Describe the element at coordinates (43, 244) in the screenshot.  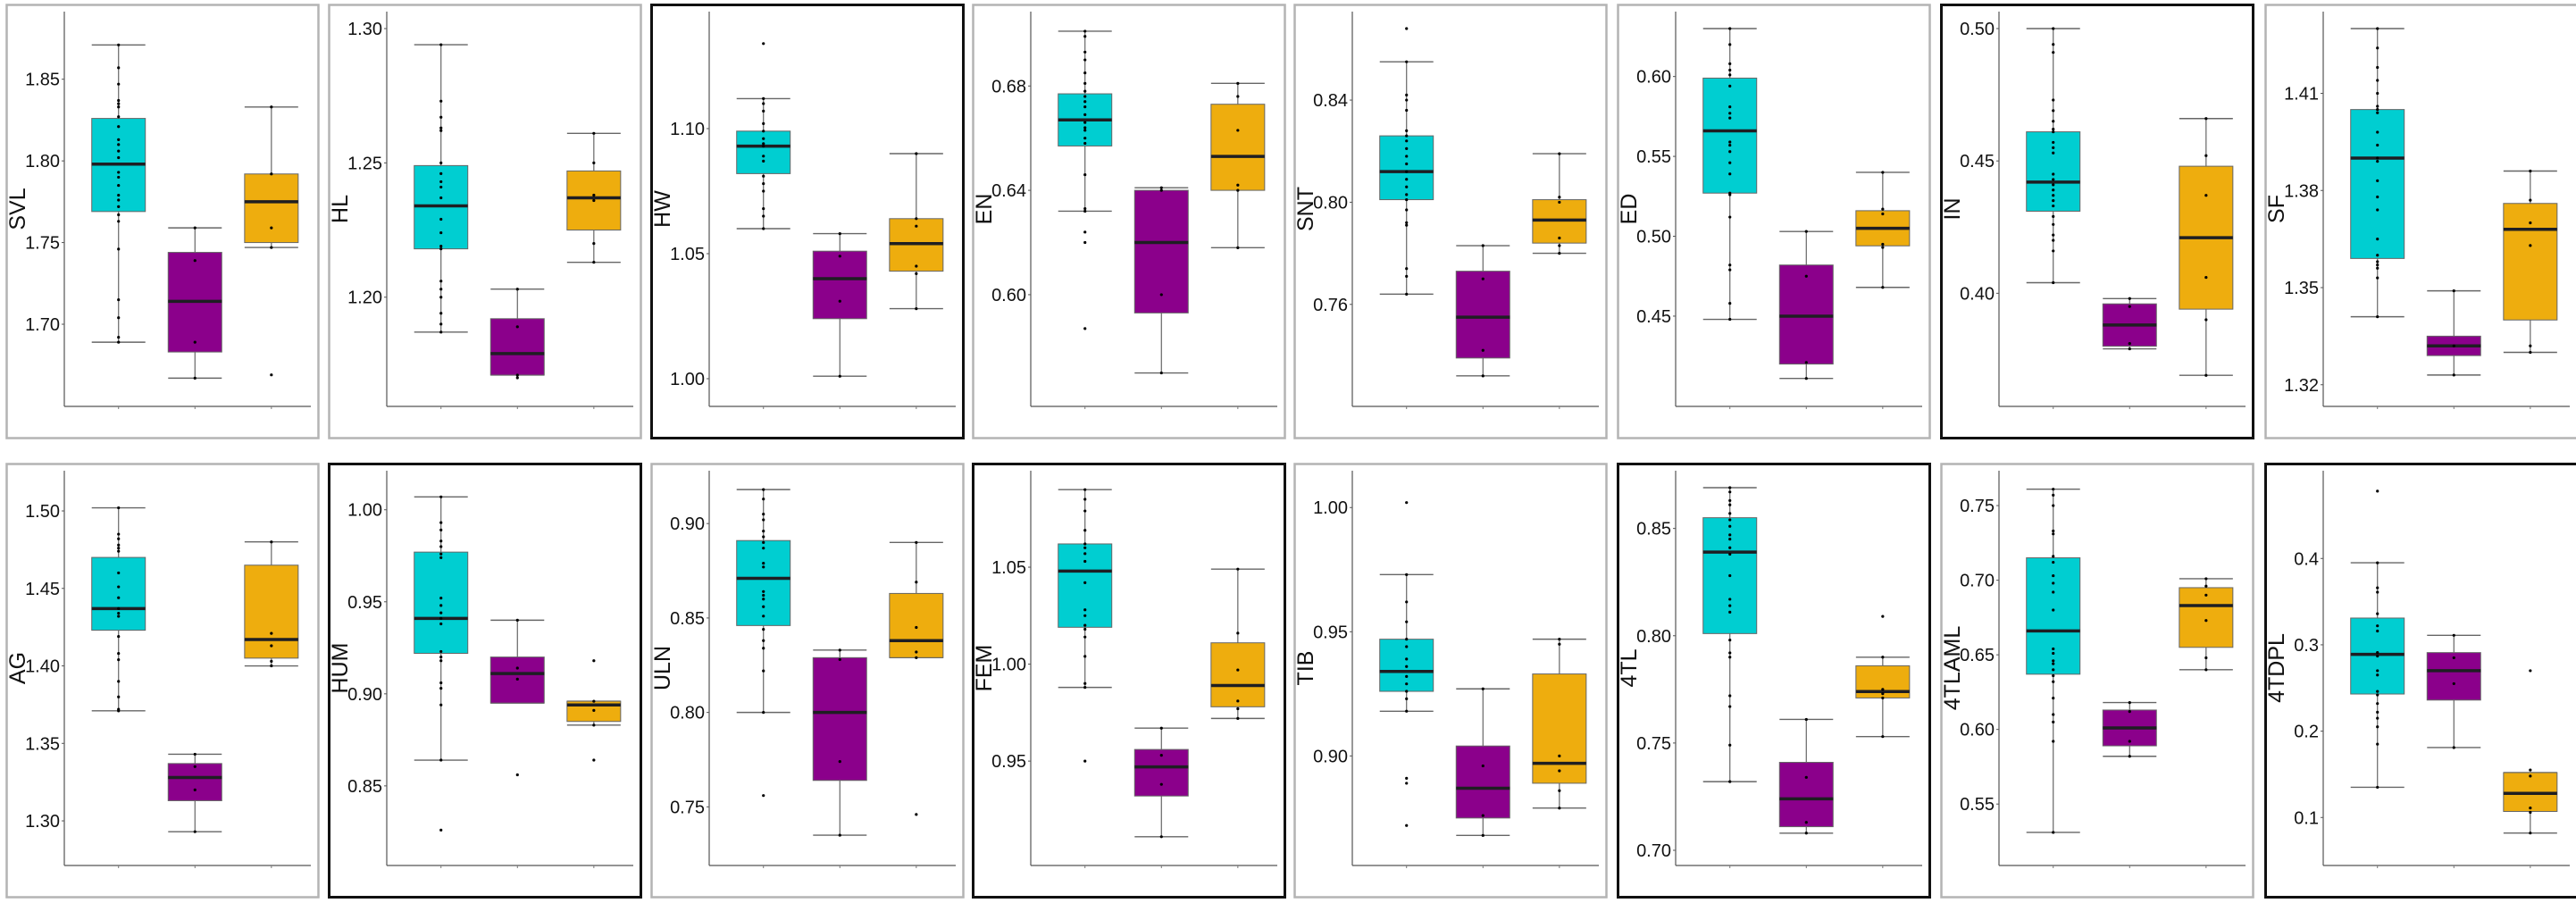
I see `y-tick-label: 1.75` at that location.